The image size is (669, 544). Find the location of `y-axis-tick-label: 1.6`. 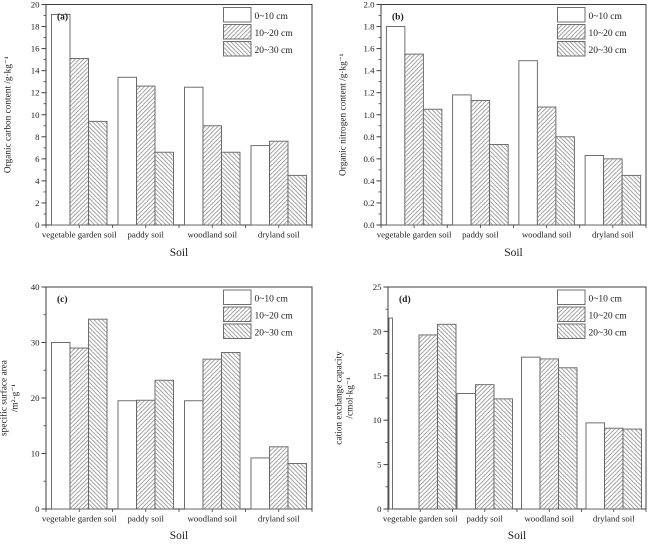

y-axis-tick-label: 1.6 is located at coordinates (370, 49).